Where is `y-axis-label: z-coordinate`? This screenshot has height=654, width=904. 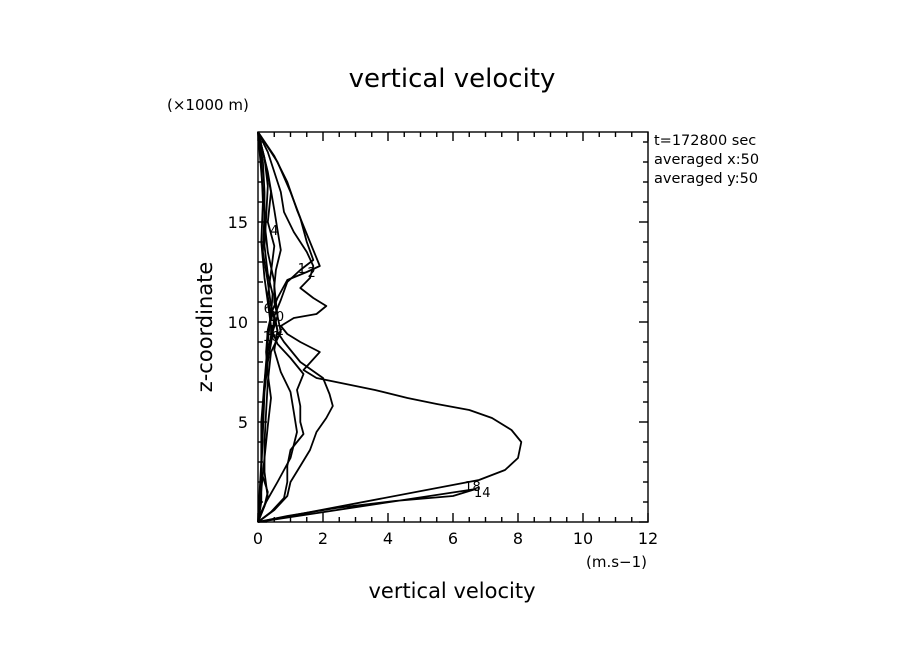 y-axis-label: z-coordinate is located at coordinates (205, 327).